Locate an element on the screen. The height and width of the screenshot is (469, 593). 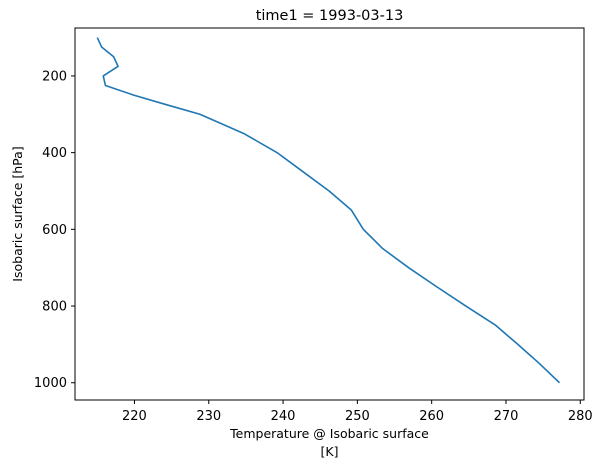
x-axis-unit-label: [K] is located at coordinates (330, 451).